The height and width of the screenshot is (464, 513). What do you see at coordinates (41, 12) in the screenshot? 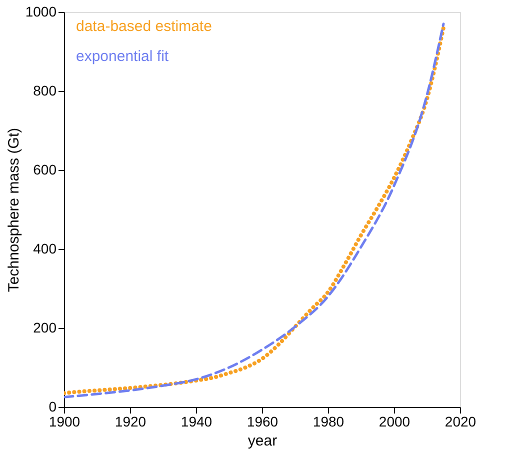
I see `y-tick-label: 1000` at bounding box center [41, 12].